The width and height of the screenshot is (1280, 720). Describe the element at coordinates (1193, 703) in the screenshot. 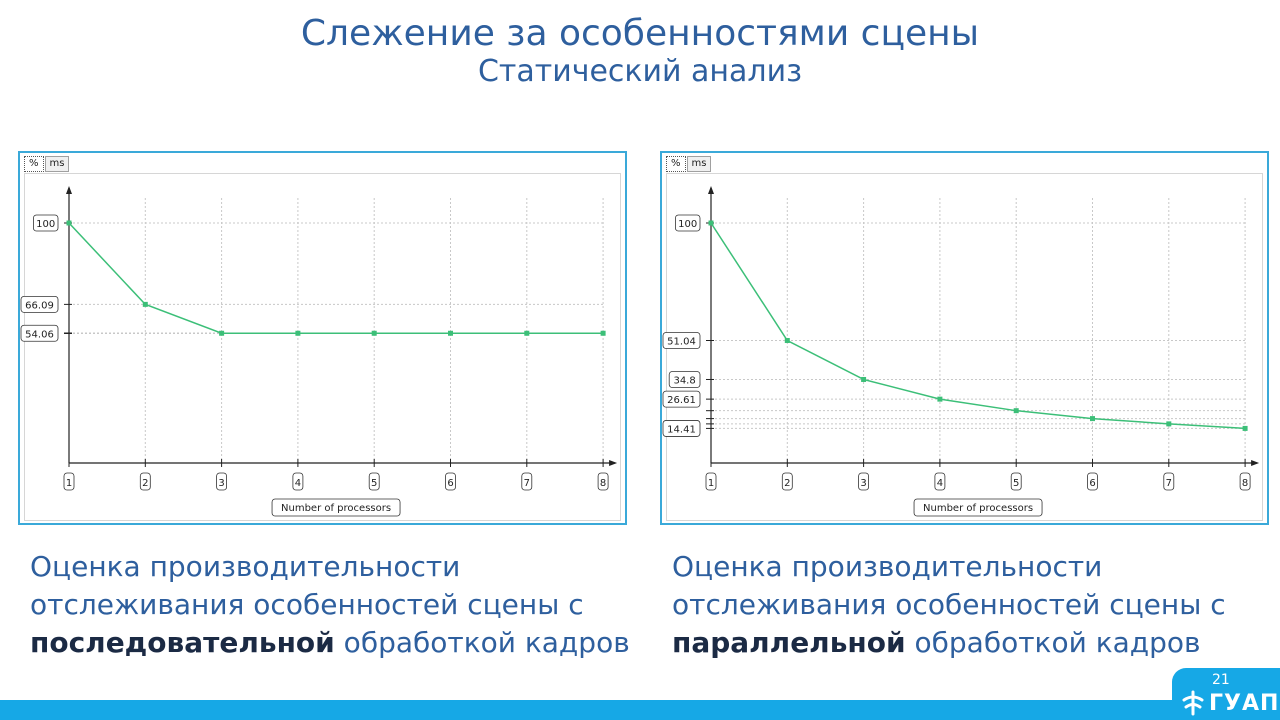

I see `logo-icon` at that location.